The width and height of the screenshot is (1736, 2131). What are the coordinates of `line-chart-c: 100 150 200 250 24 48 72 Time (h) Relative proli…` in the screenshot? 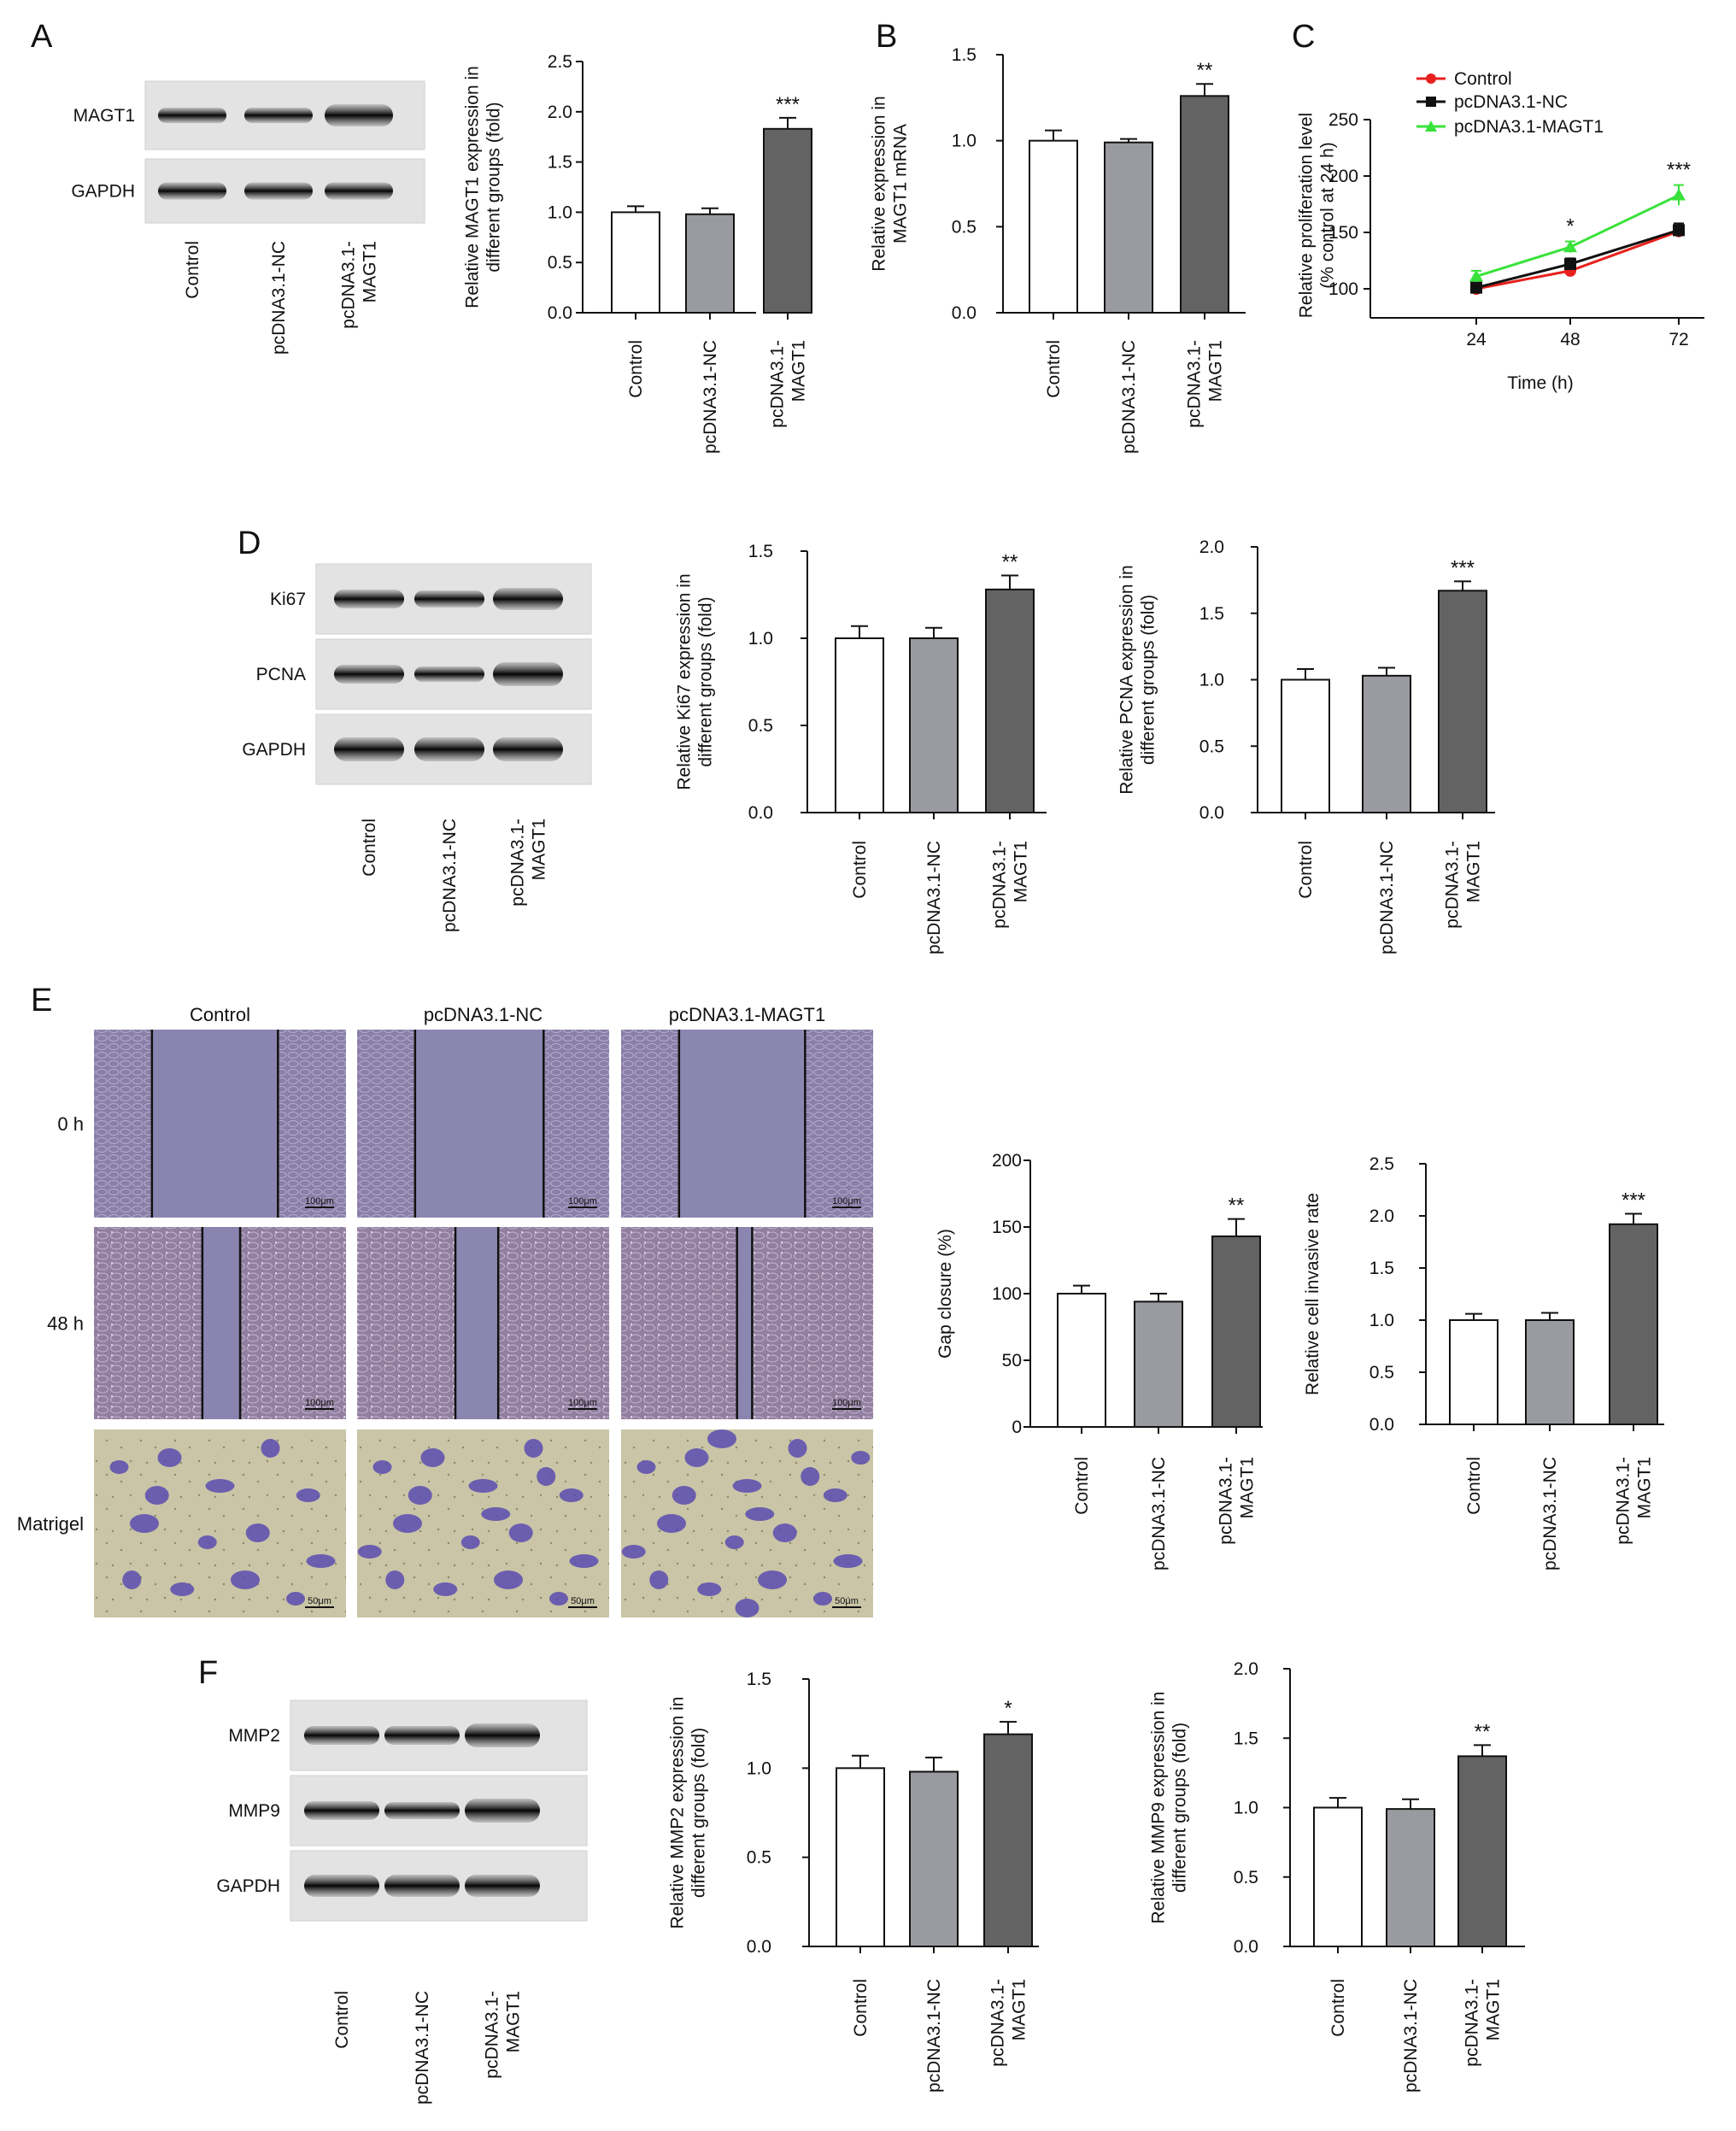 It's located at (1501, 231).